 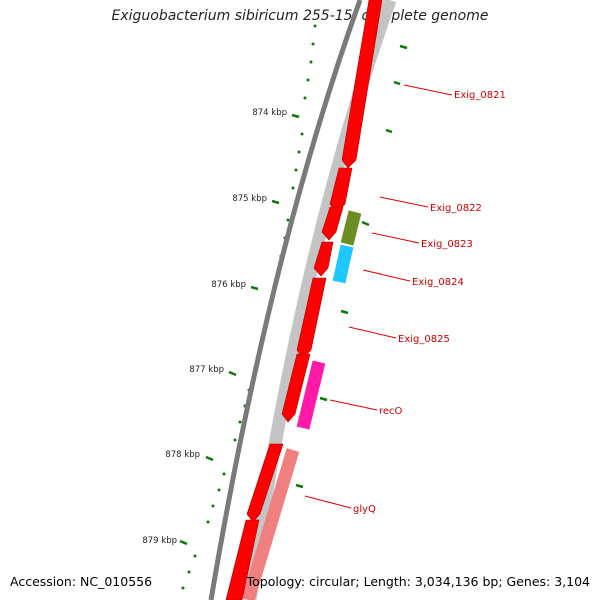 I want to click on scale-label-874: 874 kbp, so click(x=269, y=113).